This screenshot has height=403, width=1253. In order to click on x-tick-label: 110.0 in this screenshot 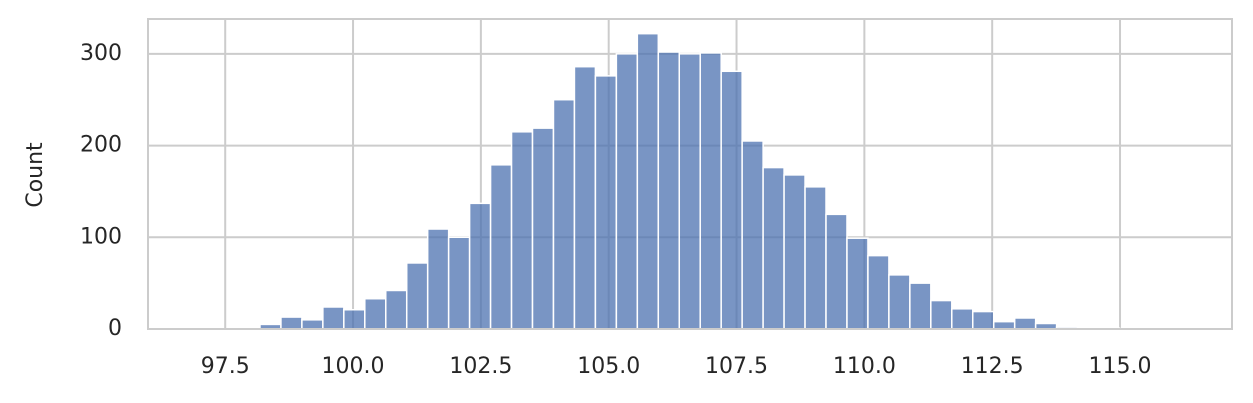, I will do `click(864, 366)`.